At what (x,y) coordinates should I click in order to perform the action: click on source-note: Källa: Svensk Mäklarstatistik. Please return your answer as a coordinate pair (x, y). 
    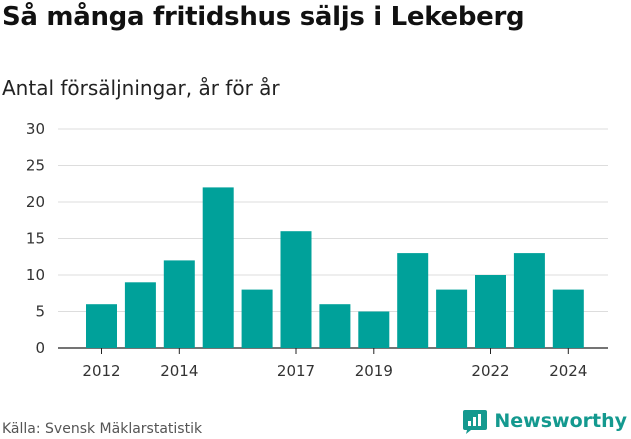
    Looking at the image, I should click on (102, 429).